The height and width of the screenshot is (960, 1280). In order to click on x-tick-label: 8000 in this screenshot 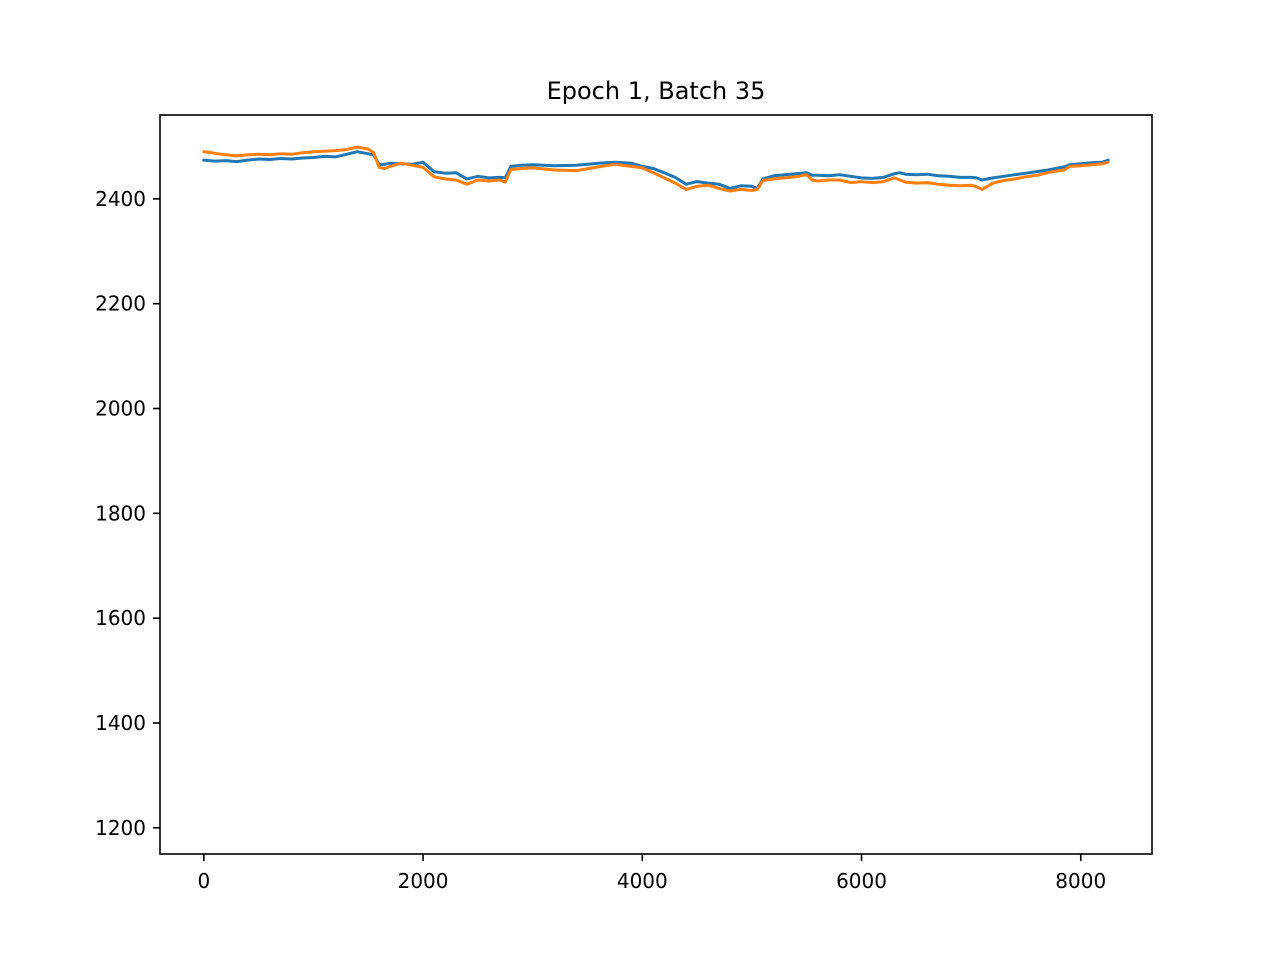, I will do `click(1080, 881)`.